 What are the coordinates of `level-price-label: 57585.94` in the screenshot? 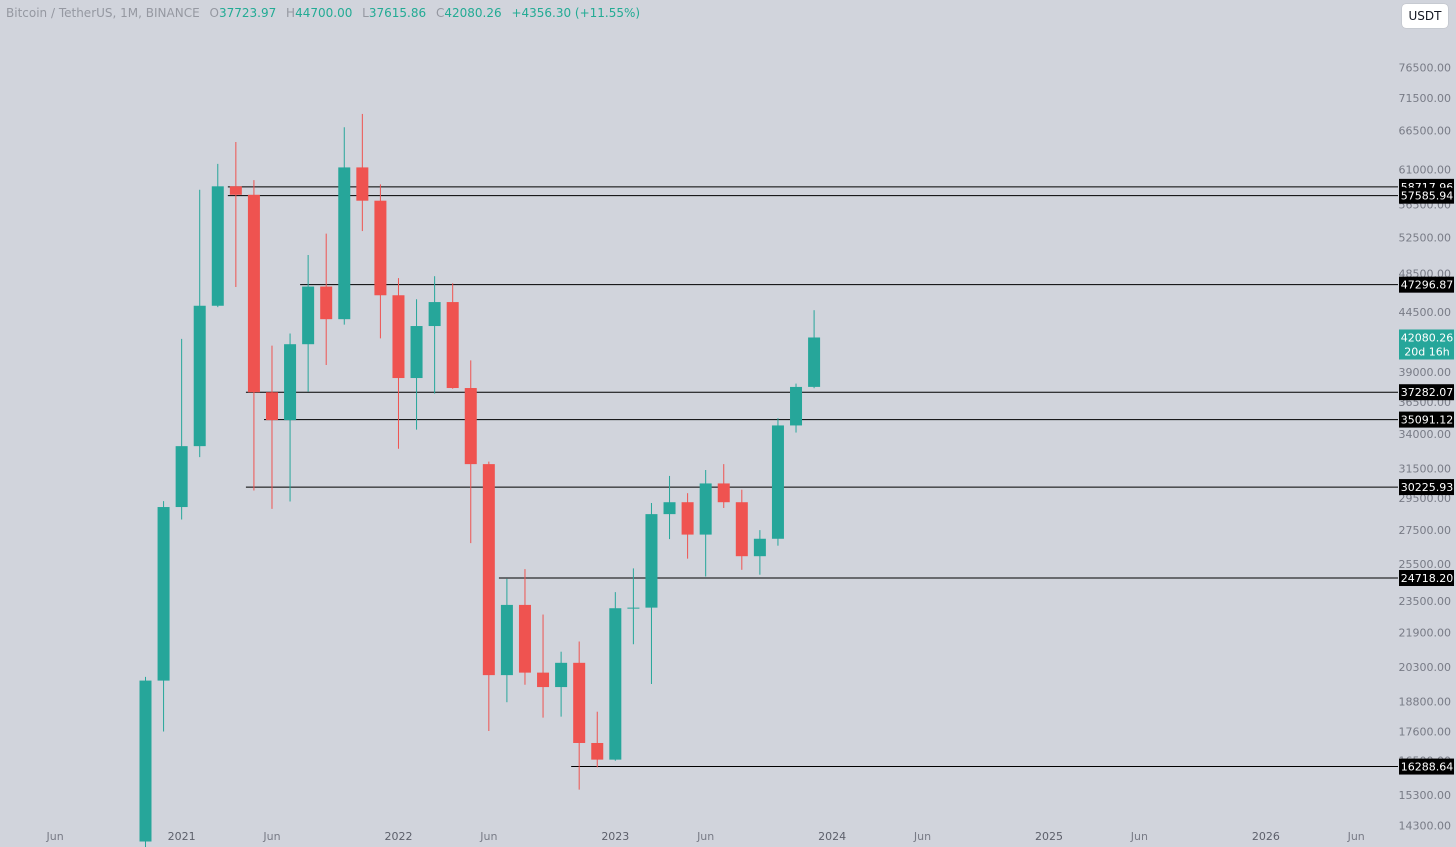 It's located at (1427, 196).